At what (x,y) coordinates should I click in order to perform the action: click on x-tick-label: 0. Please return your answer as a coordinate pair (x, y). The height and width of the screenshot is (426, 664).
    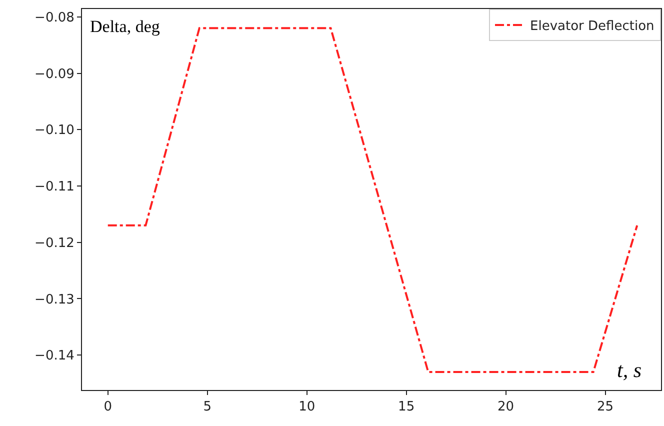
    Looking at the image, I should click on (108, 407).